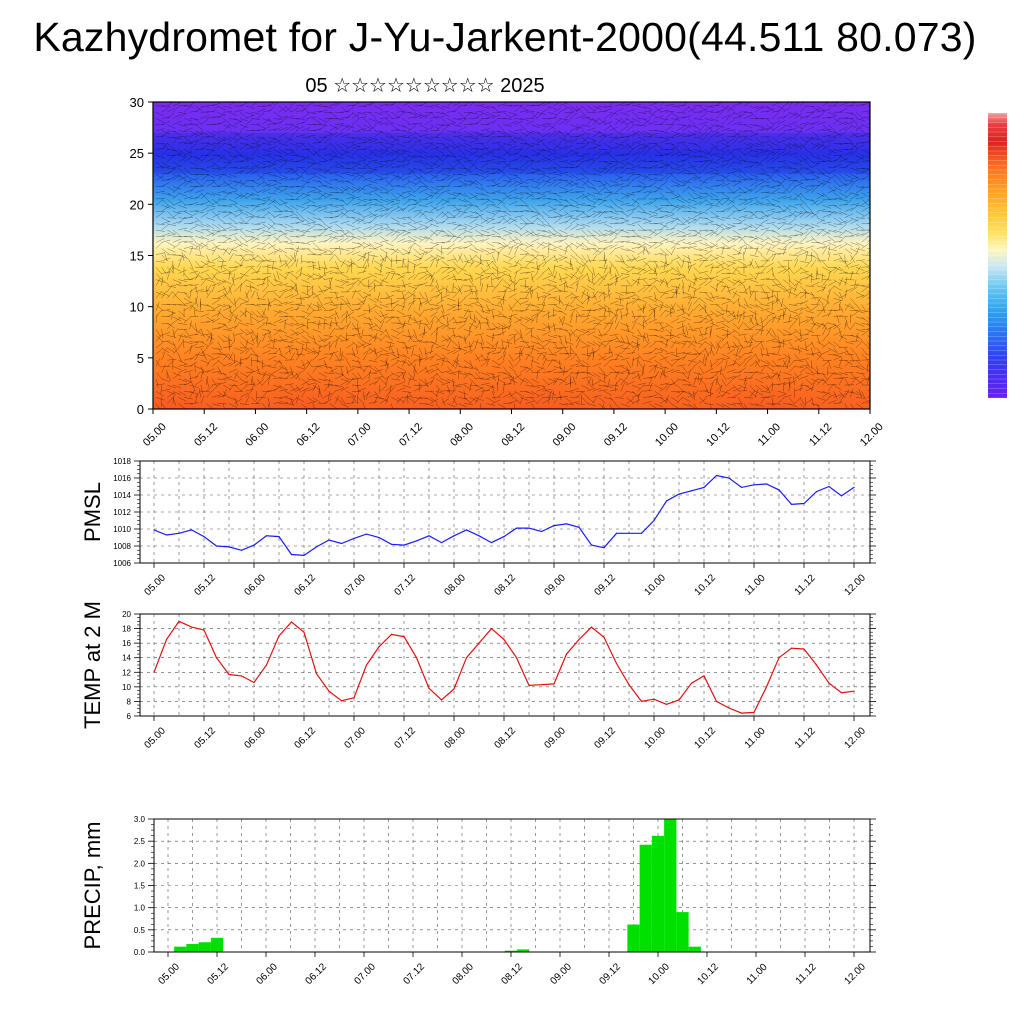  I want to click on xs-x-tick-label: 08.00, so click(462, 435).